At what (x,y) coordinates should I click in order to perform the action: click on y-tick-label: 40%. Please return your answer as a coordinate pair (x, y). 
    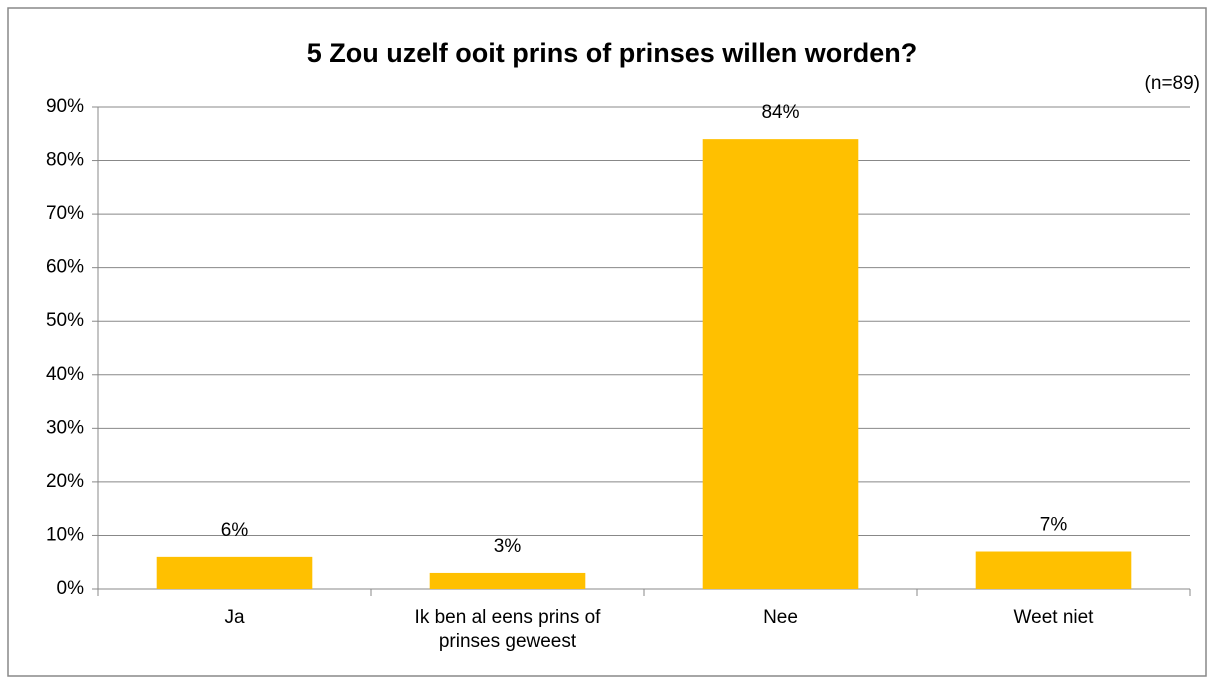
    Looking at the image, I should click on (65, 374).